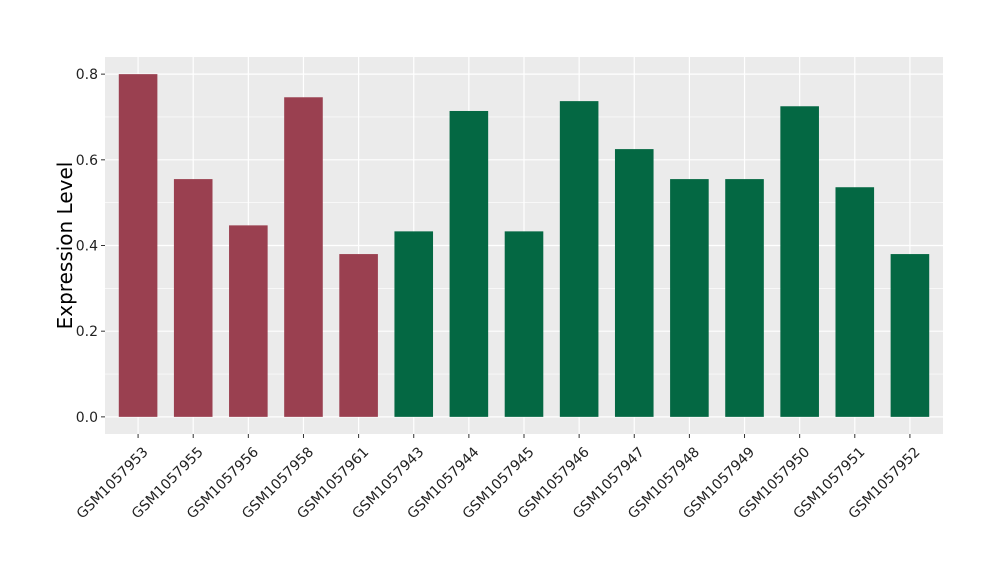 The height and width of the screenshot is (585, 1000). Describe the element at coordinates (358, 335) in the screenshot. I see `bar-gsm1057961` at that location.